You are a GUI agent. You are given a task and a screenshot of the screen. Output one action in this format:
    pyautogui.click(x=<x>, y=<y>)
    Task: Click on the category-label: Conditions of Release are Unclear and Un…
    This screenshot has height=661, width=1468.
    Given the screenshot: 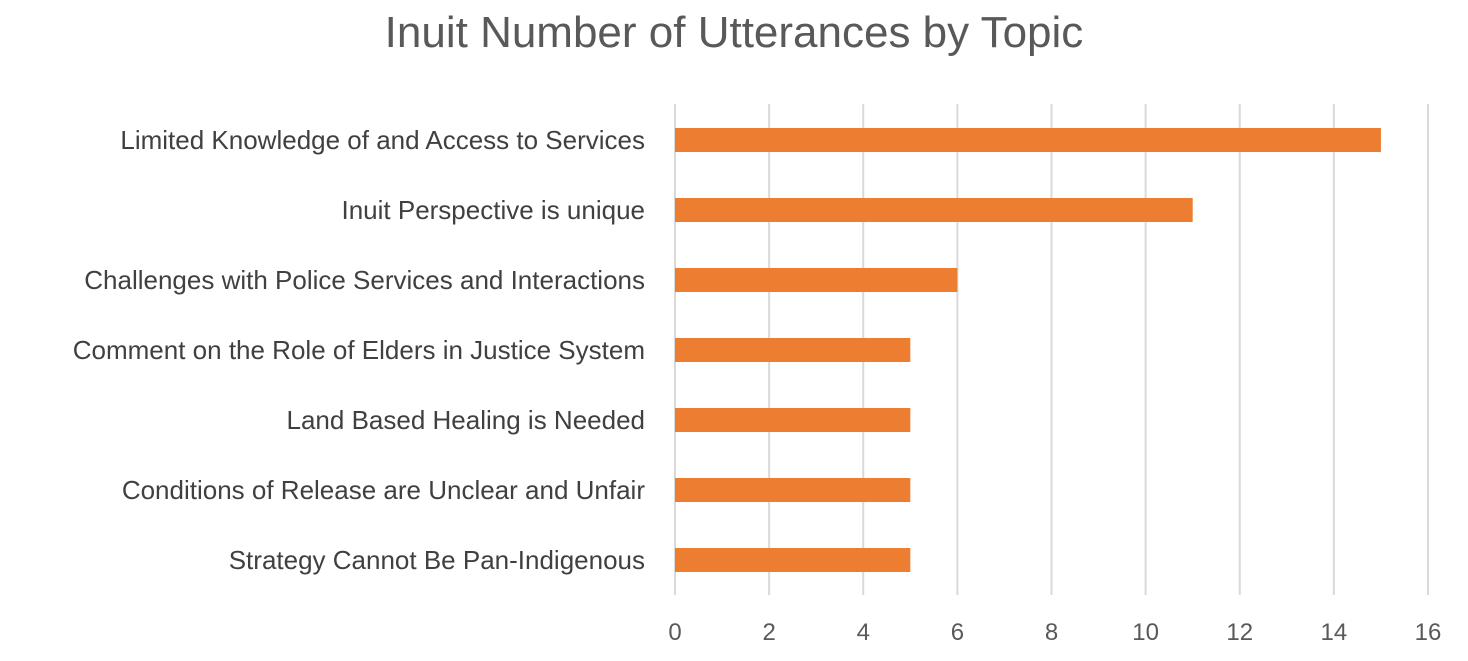 What is the action you would take?
    pyautogui.click(x=384, y=490)
    